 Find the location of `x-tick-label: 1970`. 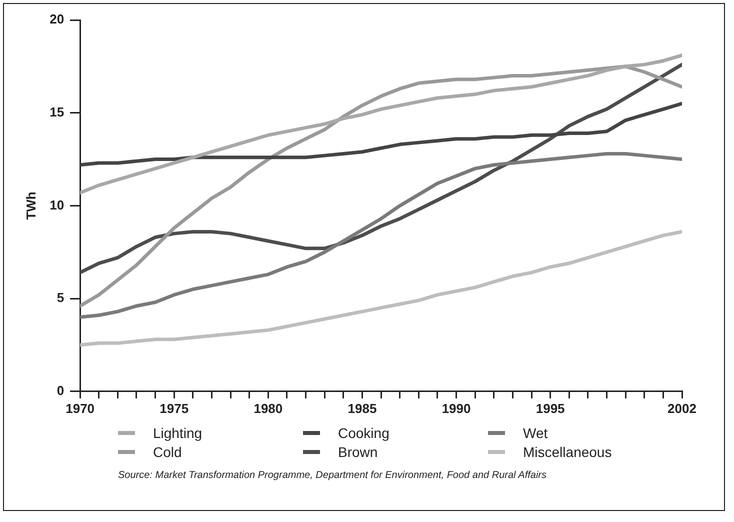

x-tick-label: 1970 is located at coordinates (80, 408).